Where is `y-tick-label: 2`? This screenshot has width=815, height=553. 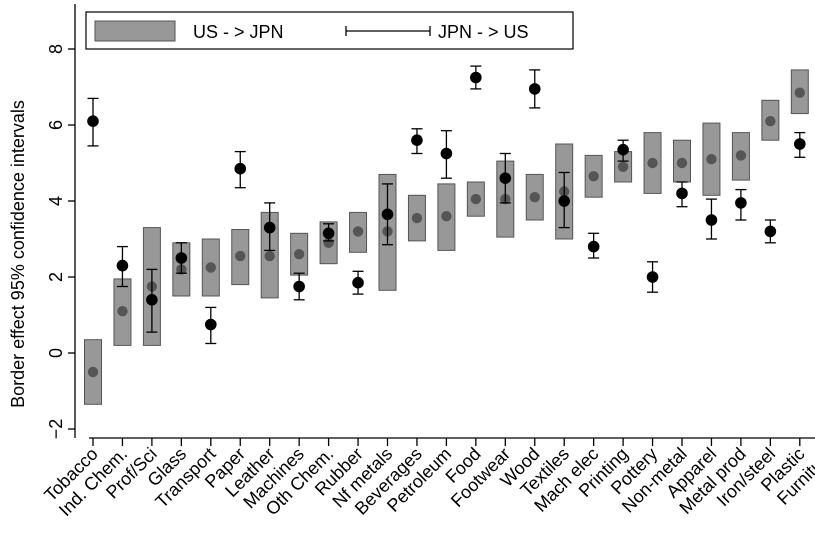
y-tick-label: 2 is located at coordinates (56, 277).